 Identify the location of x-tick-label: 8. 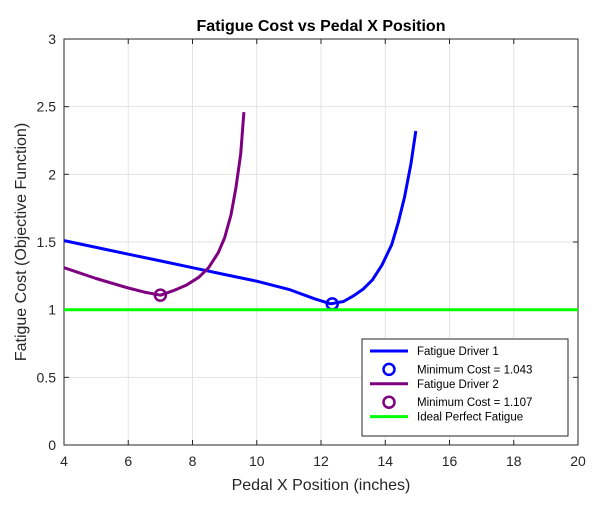
(193, 461).